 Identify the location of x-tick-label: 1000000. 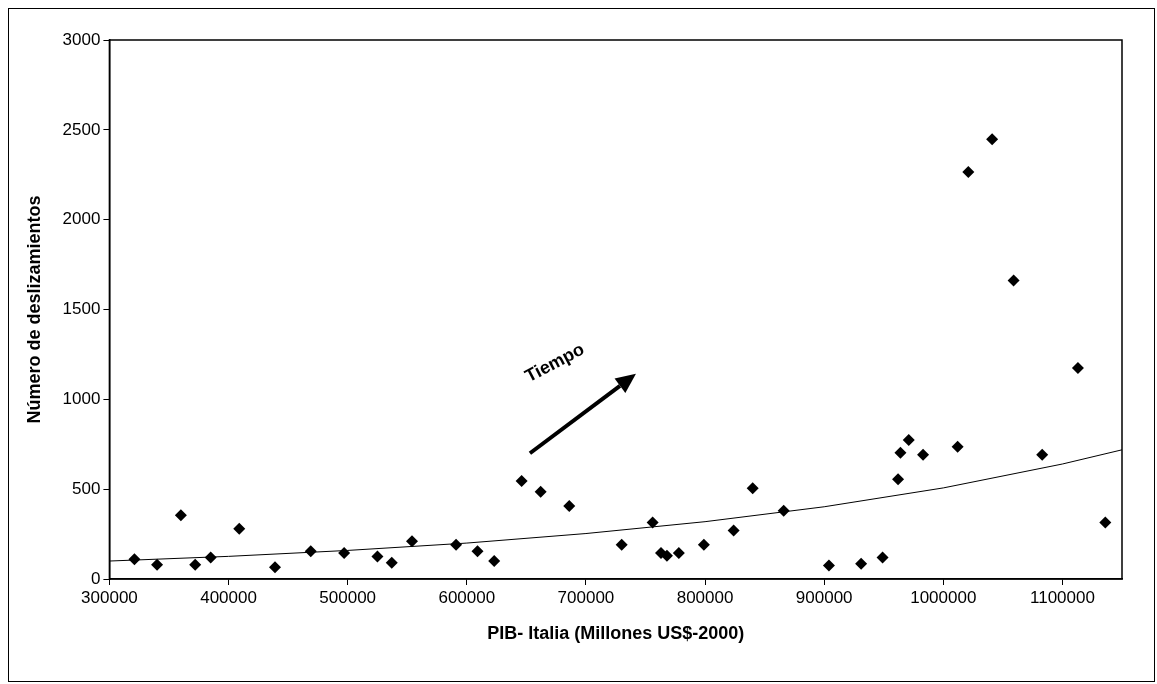
(943, 597).